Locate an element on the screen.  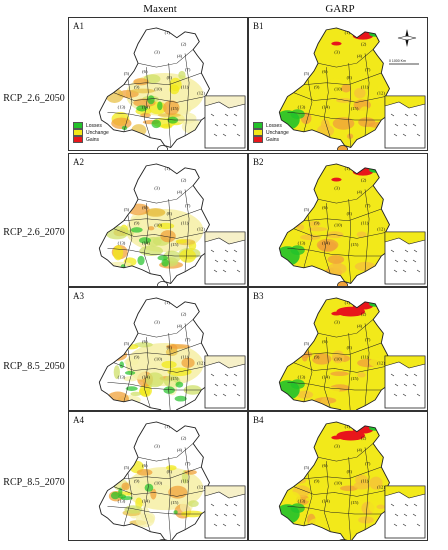
row-label-2: RCP_2.6_2070 is located at coordinates (34, 232).